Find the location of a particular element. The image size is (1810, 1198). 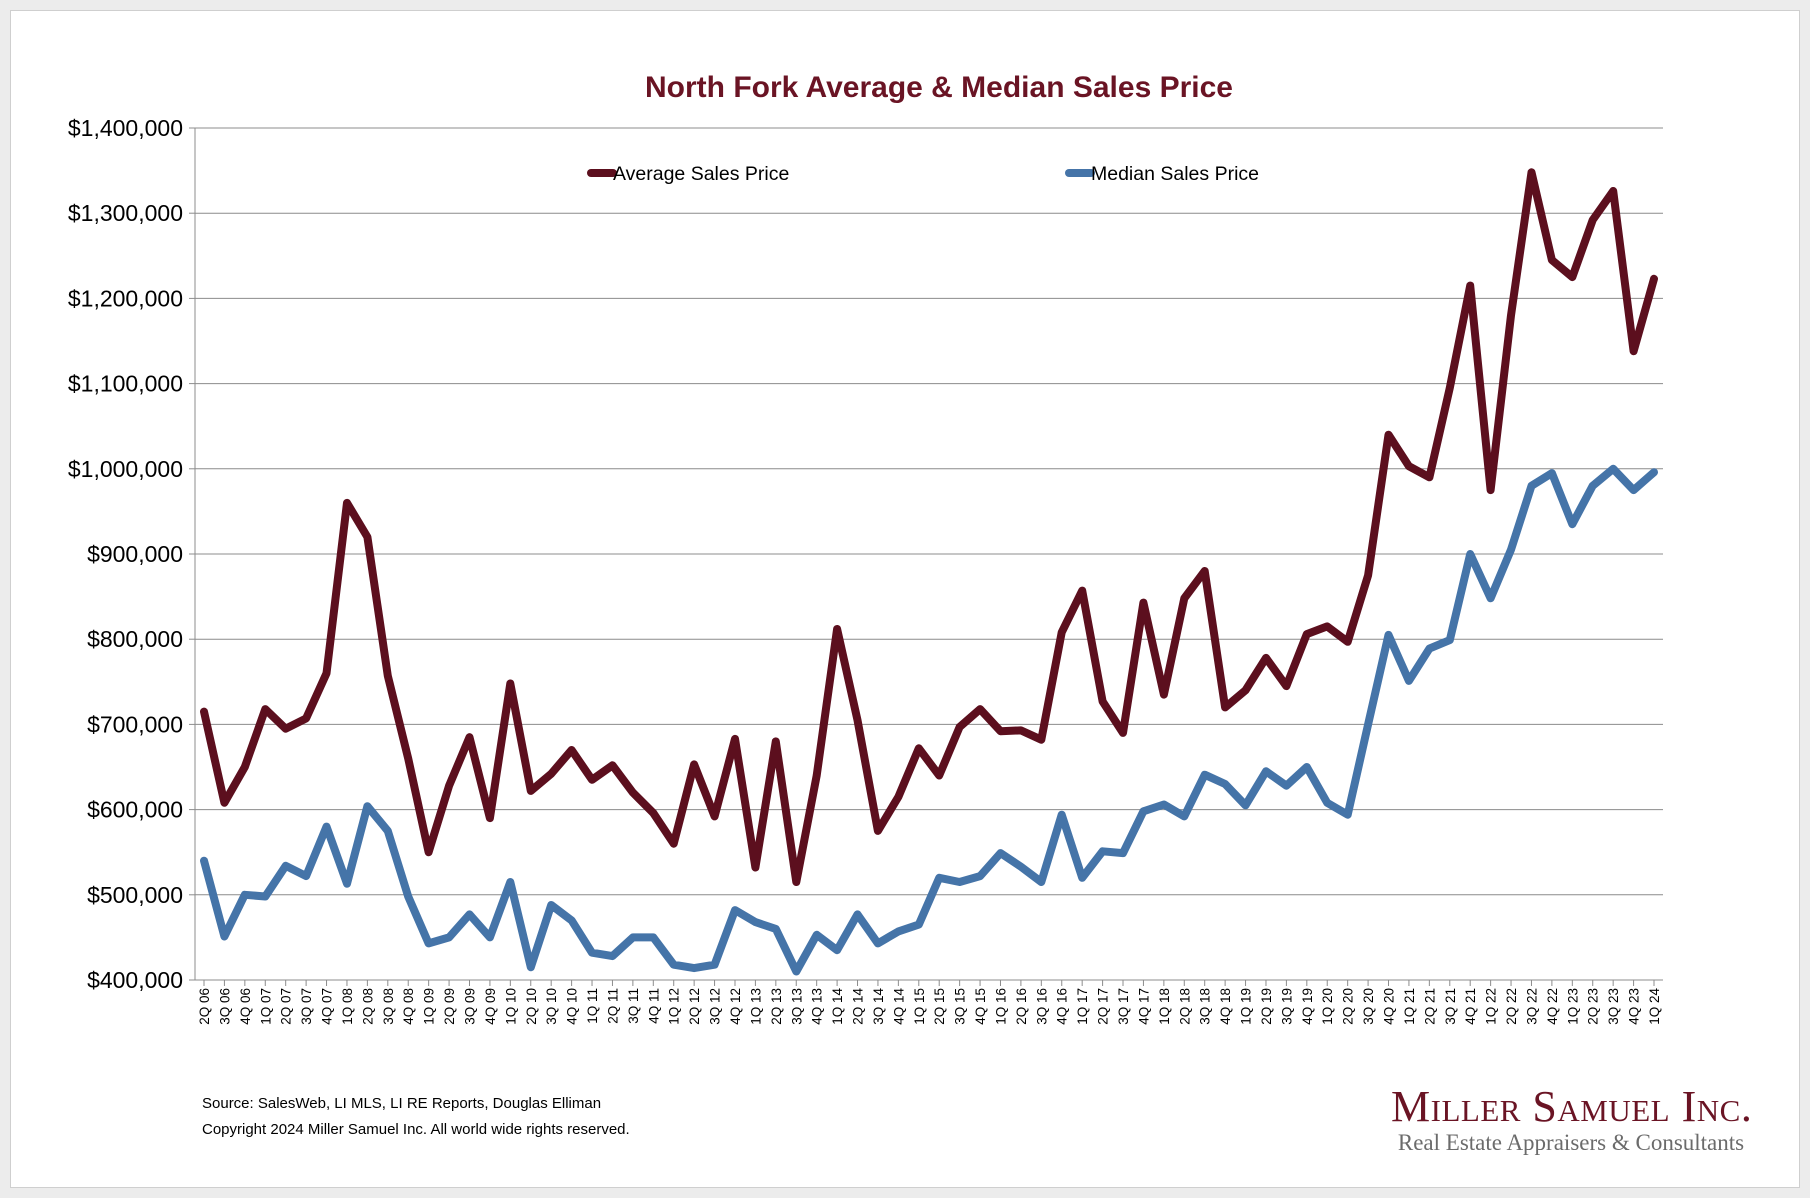

y-tick-label: $600,000 is located at coordinates (135, 810).